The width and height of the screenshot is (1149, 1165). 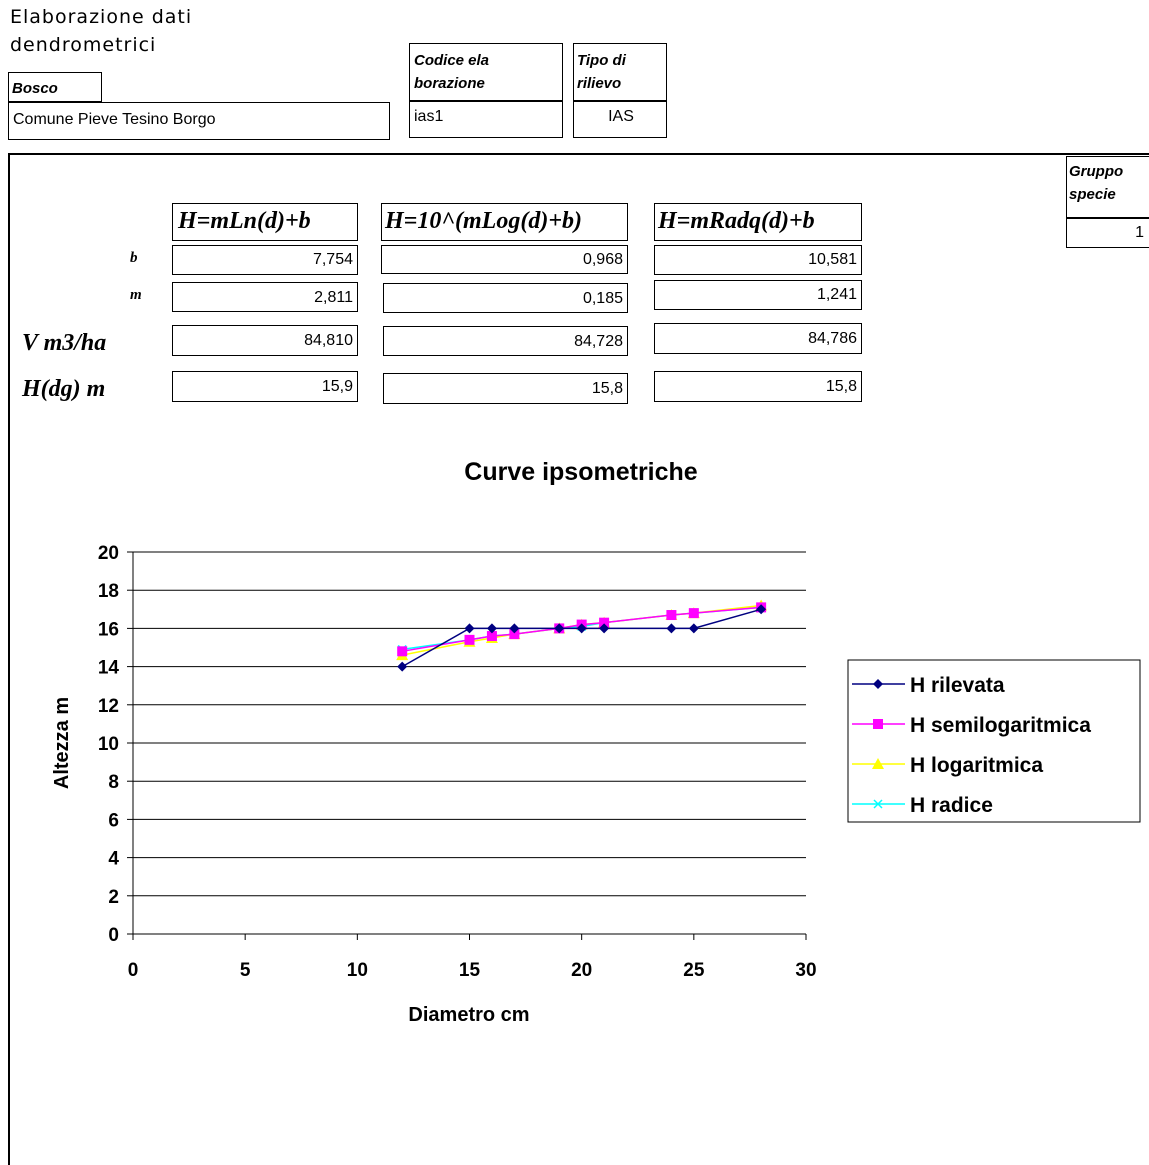 I want to click on value-h-log: 15,8, so click(x=607, y=388).